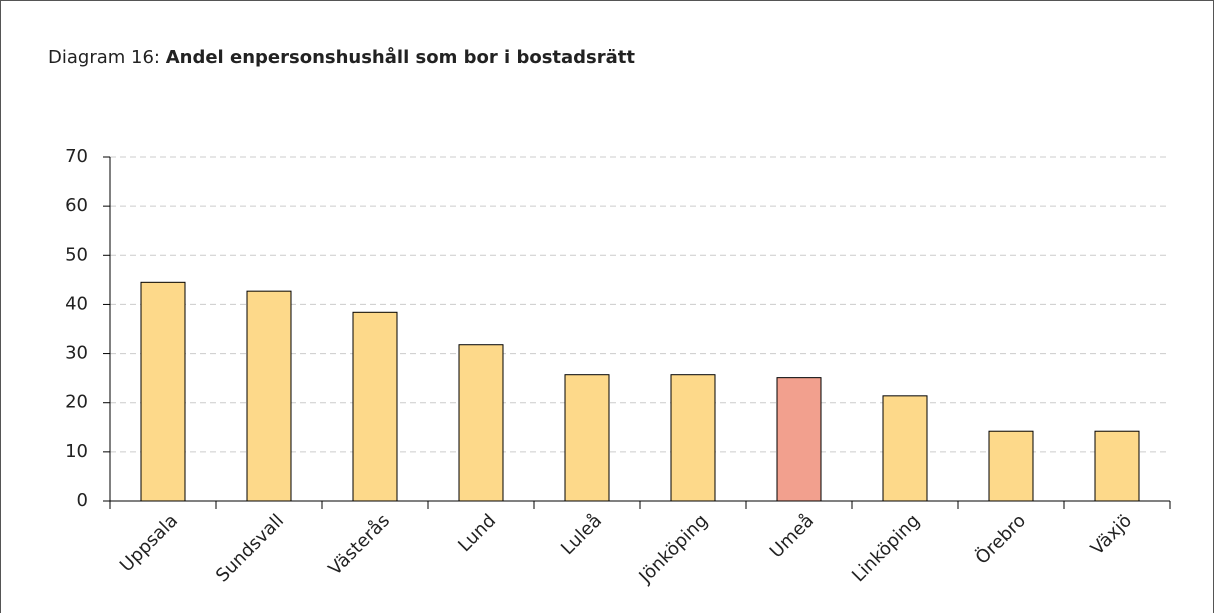  I want to click on y-tick-label: 20, so click(76, 402).